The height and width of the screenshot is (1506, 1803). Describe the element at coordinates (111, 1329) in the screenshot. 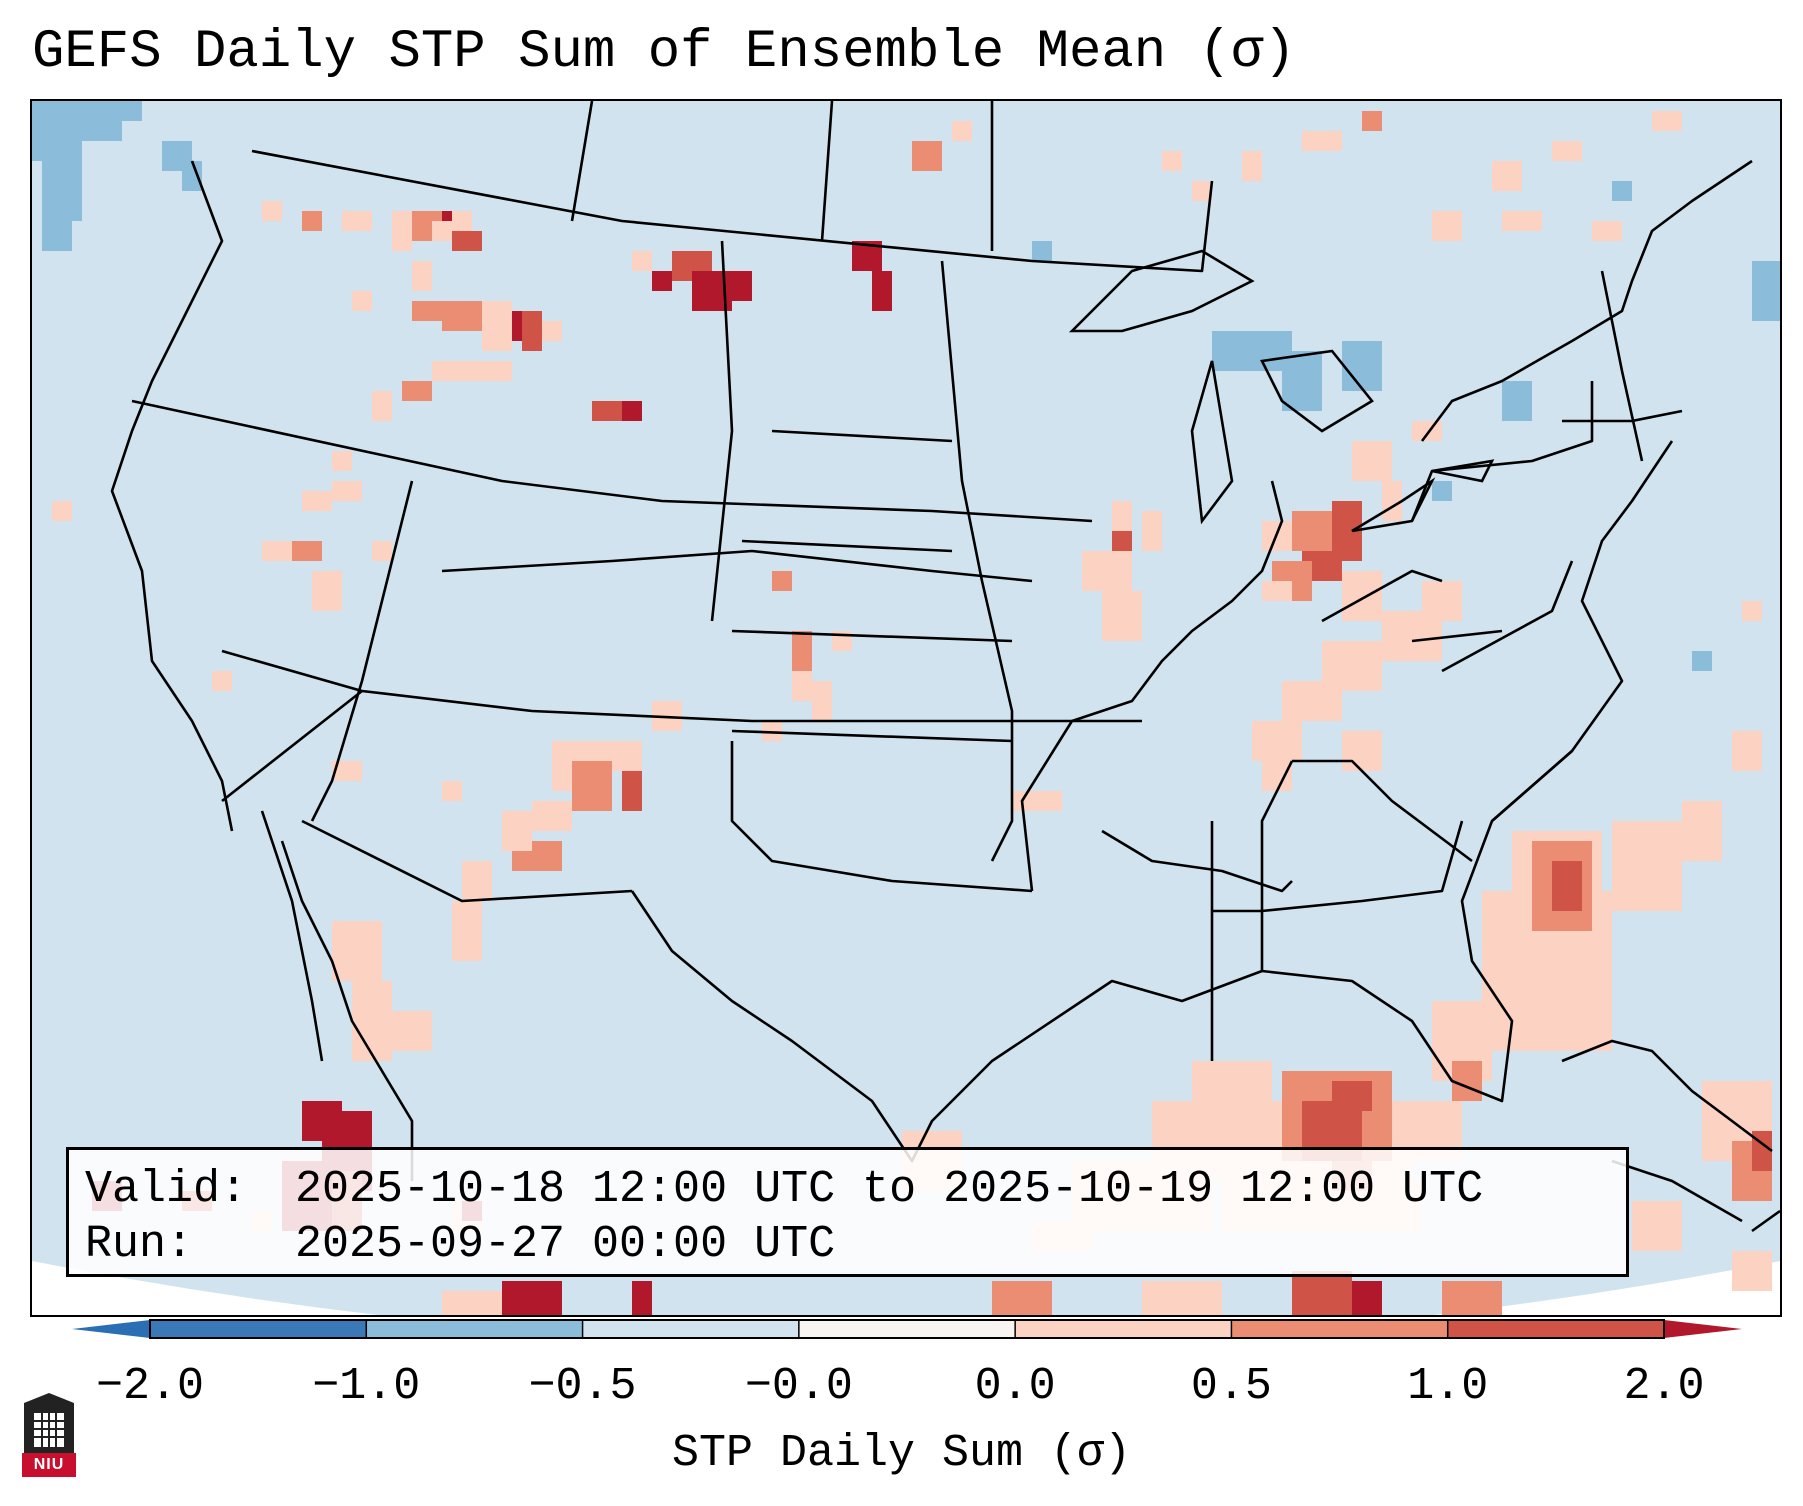

I see `colorbar-extend-low` at that location.